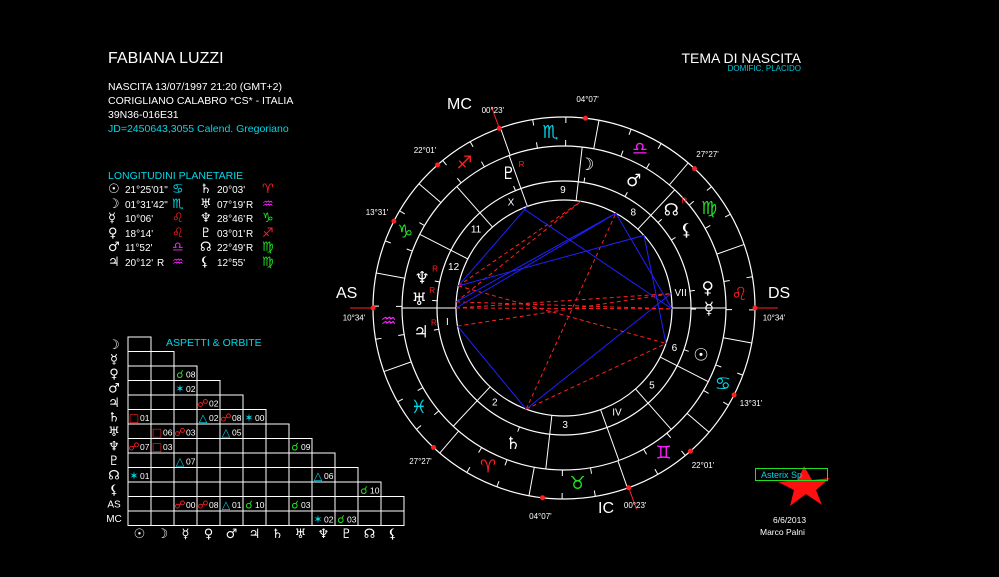 The height and width of the screenshot is (577, 999). I want to click on uranus-retrograde: R, so click(250, 205).